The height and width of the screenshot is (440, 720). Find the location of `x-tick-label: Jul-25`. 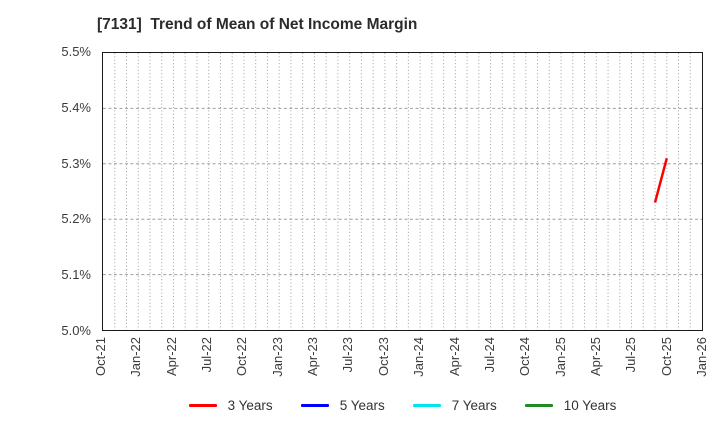

x-tick-label: Jul-25 is located at coordinates (631, 355).